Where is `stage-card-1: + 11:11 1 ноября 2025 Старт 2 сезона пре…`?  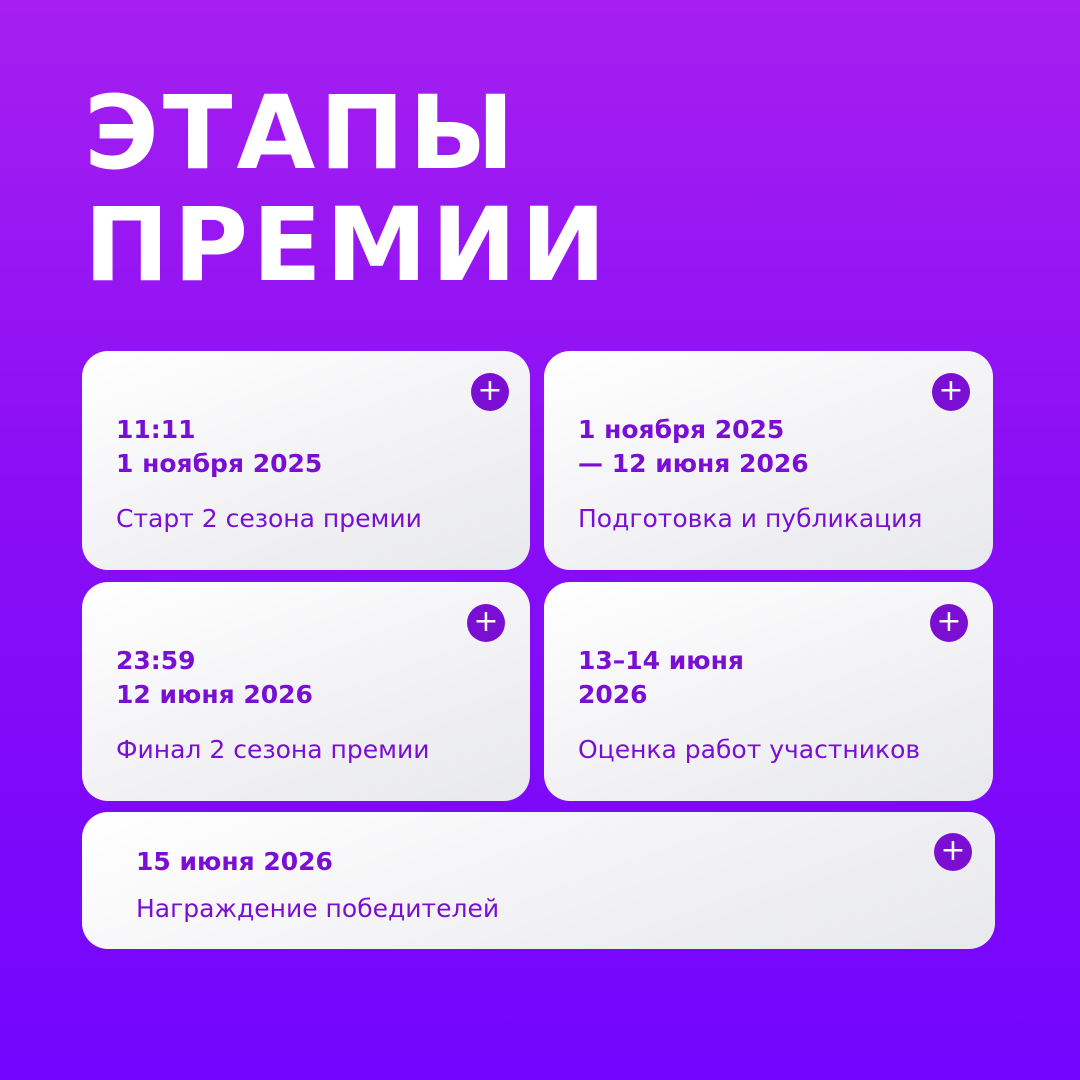 stage-card-1: + 11:11 1 ноября 2025 Старт 2 сезона пре… is located at coordinates (306, 460).